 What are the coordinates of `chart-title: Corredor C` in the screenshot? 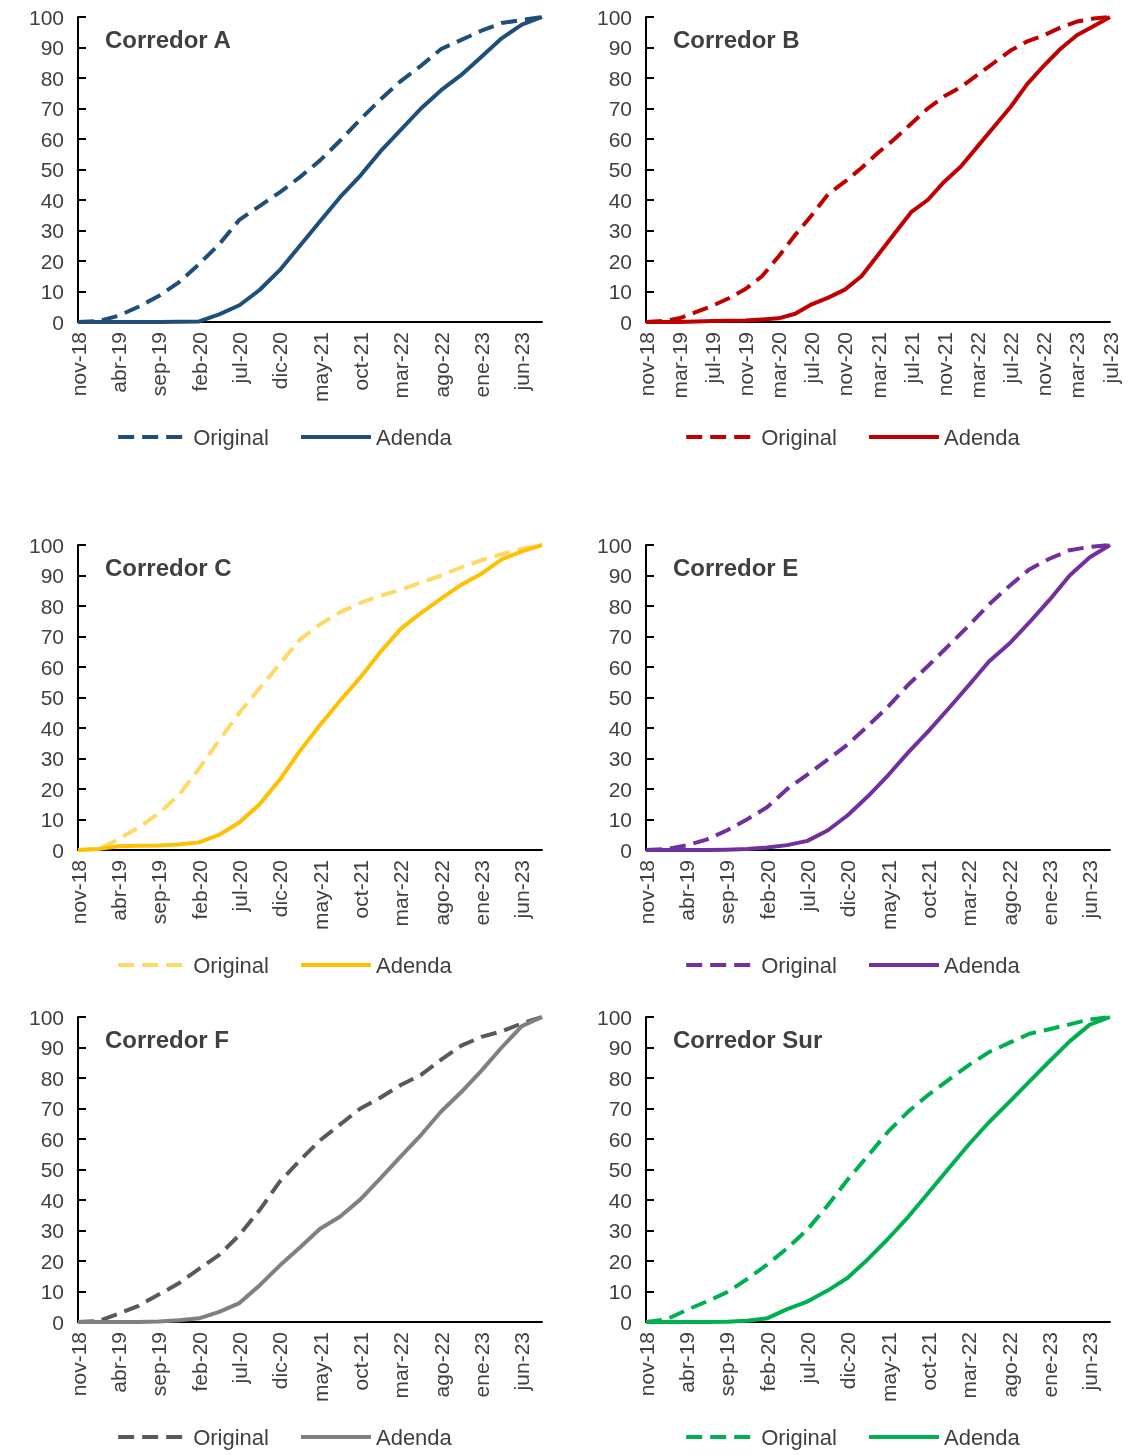 It's located at (168, 567).